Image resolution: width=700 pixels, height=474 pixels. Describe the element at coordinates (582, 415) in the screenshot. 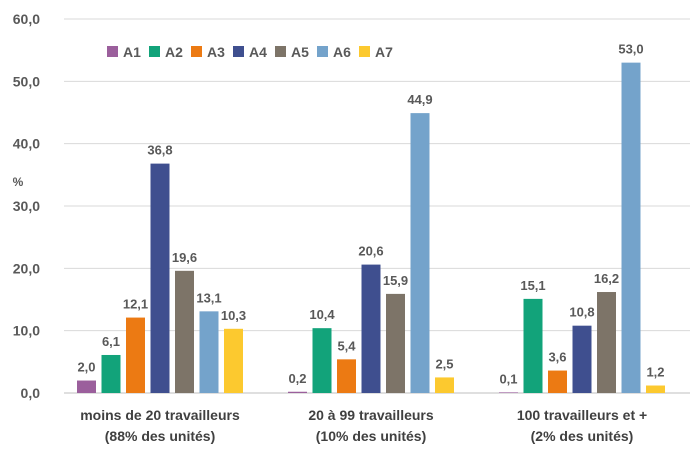

I see `x-category-label: 100 travailleurs et +` at that location.